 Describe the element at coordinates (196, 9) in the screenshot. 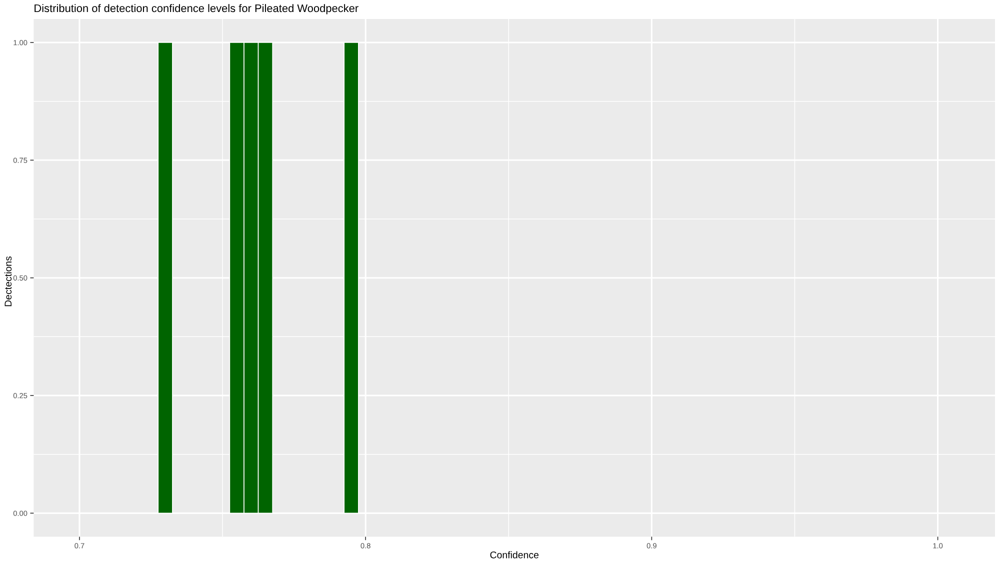

I see `chart-title: Distribution of detection confidence levels for Pileated Woodpecker` at that location.